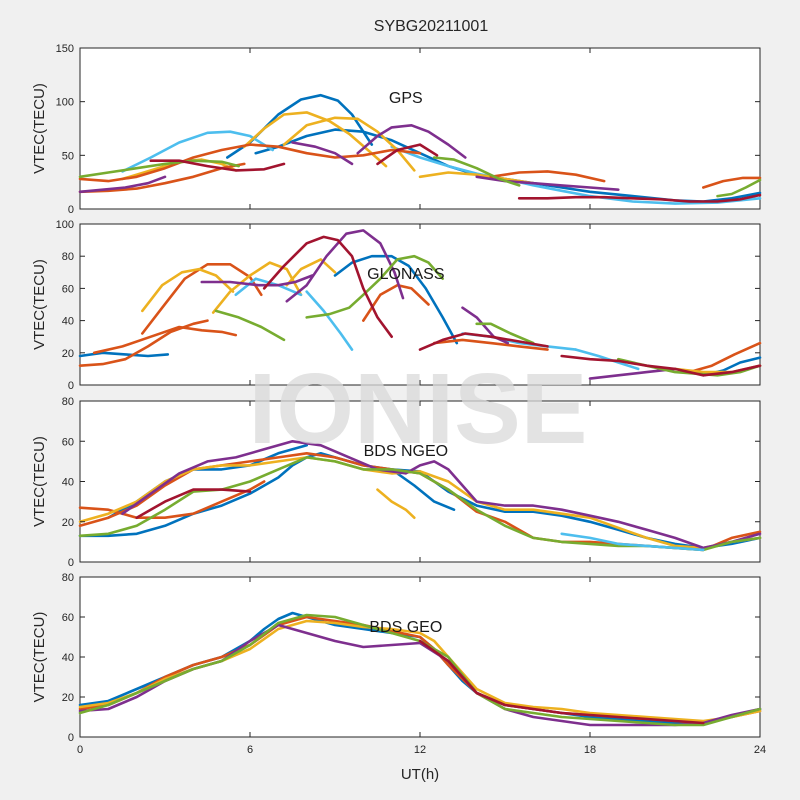  I want to click on panel-annotation: GLONASS, so click(405, 274).